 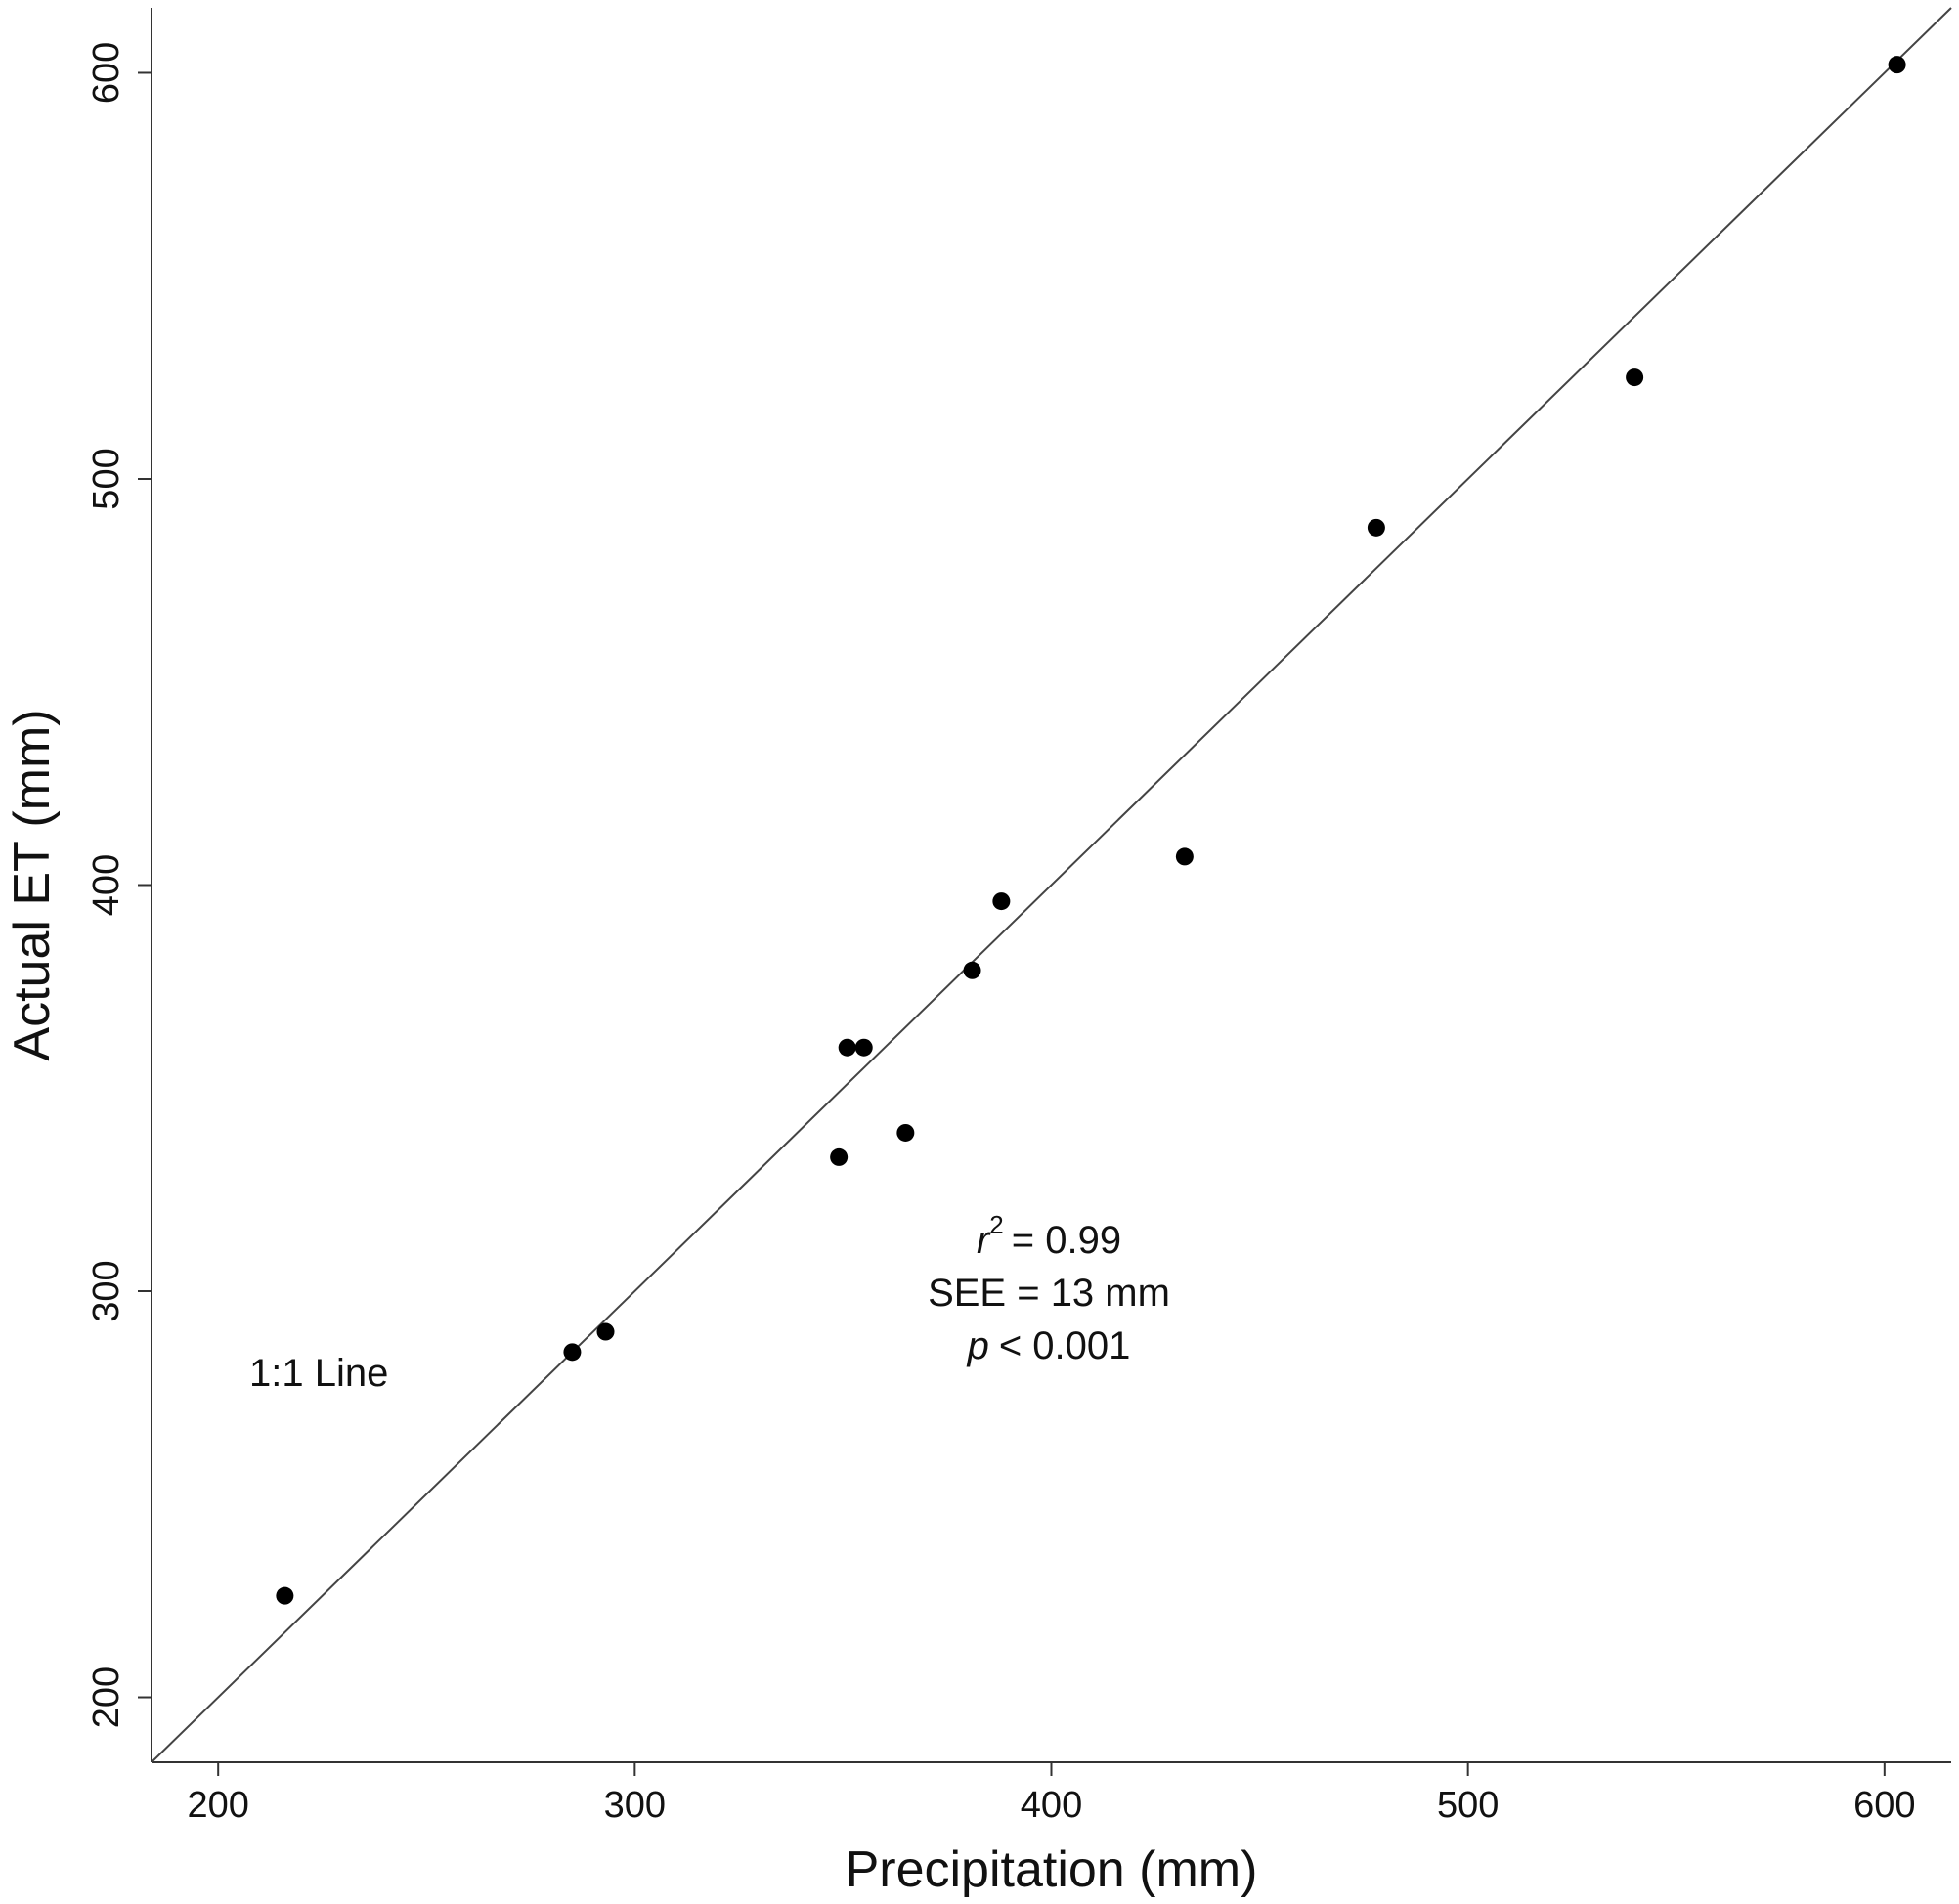 What do you see at coordinates (106, 885) in the screenshot?
I see `y-tick-label: 400` at bounding box center [106, 885].